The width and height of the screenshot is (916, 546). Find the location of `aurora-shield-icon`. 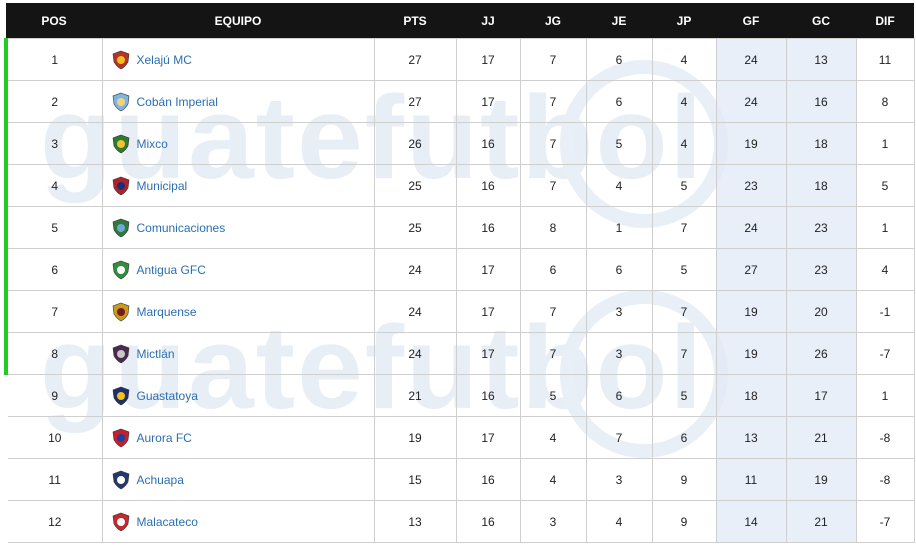

aurora-shield-icon is located at coordinates (120, 437).